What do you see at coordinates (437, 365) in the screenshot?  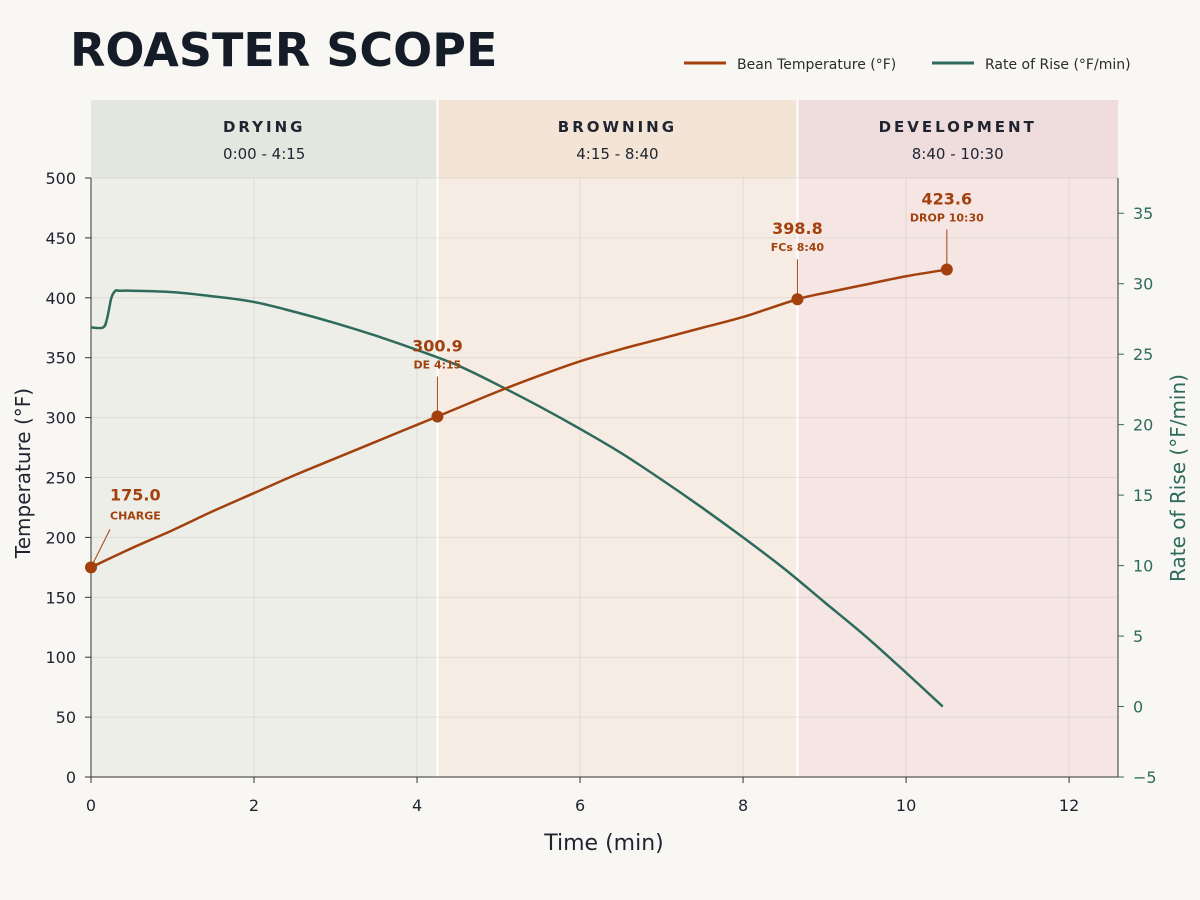 I see `annotation-label: DE 4:15` at bounding box center [437, 365].